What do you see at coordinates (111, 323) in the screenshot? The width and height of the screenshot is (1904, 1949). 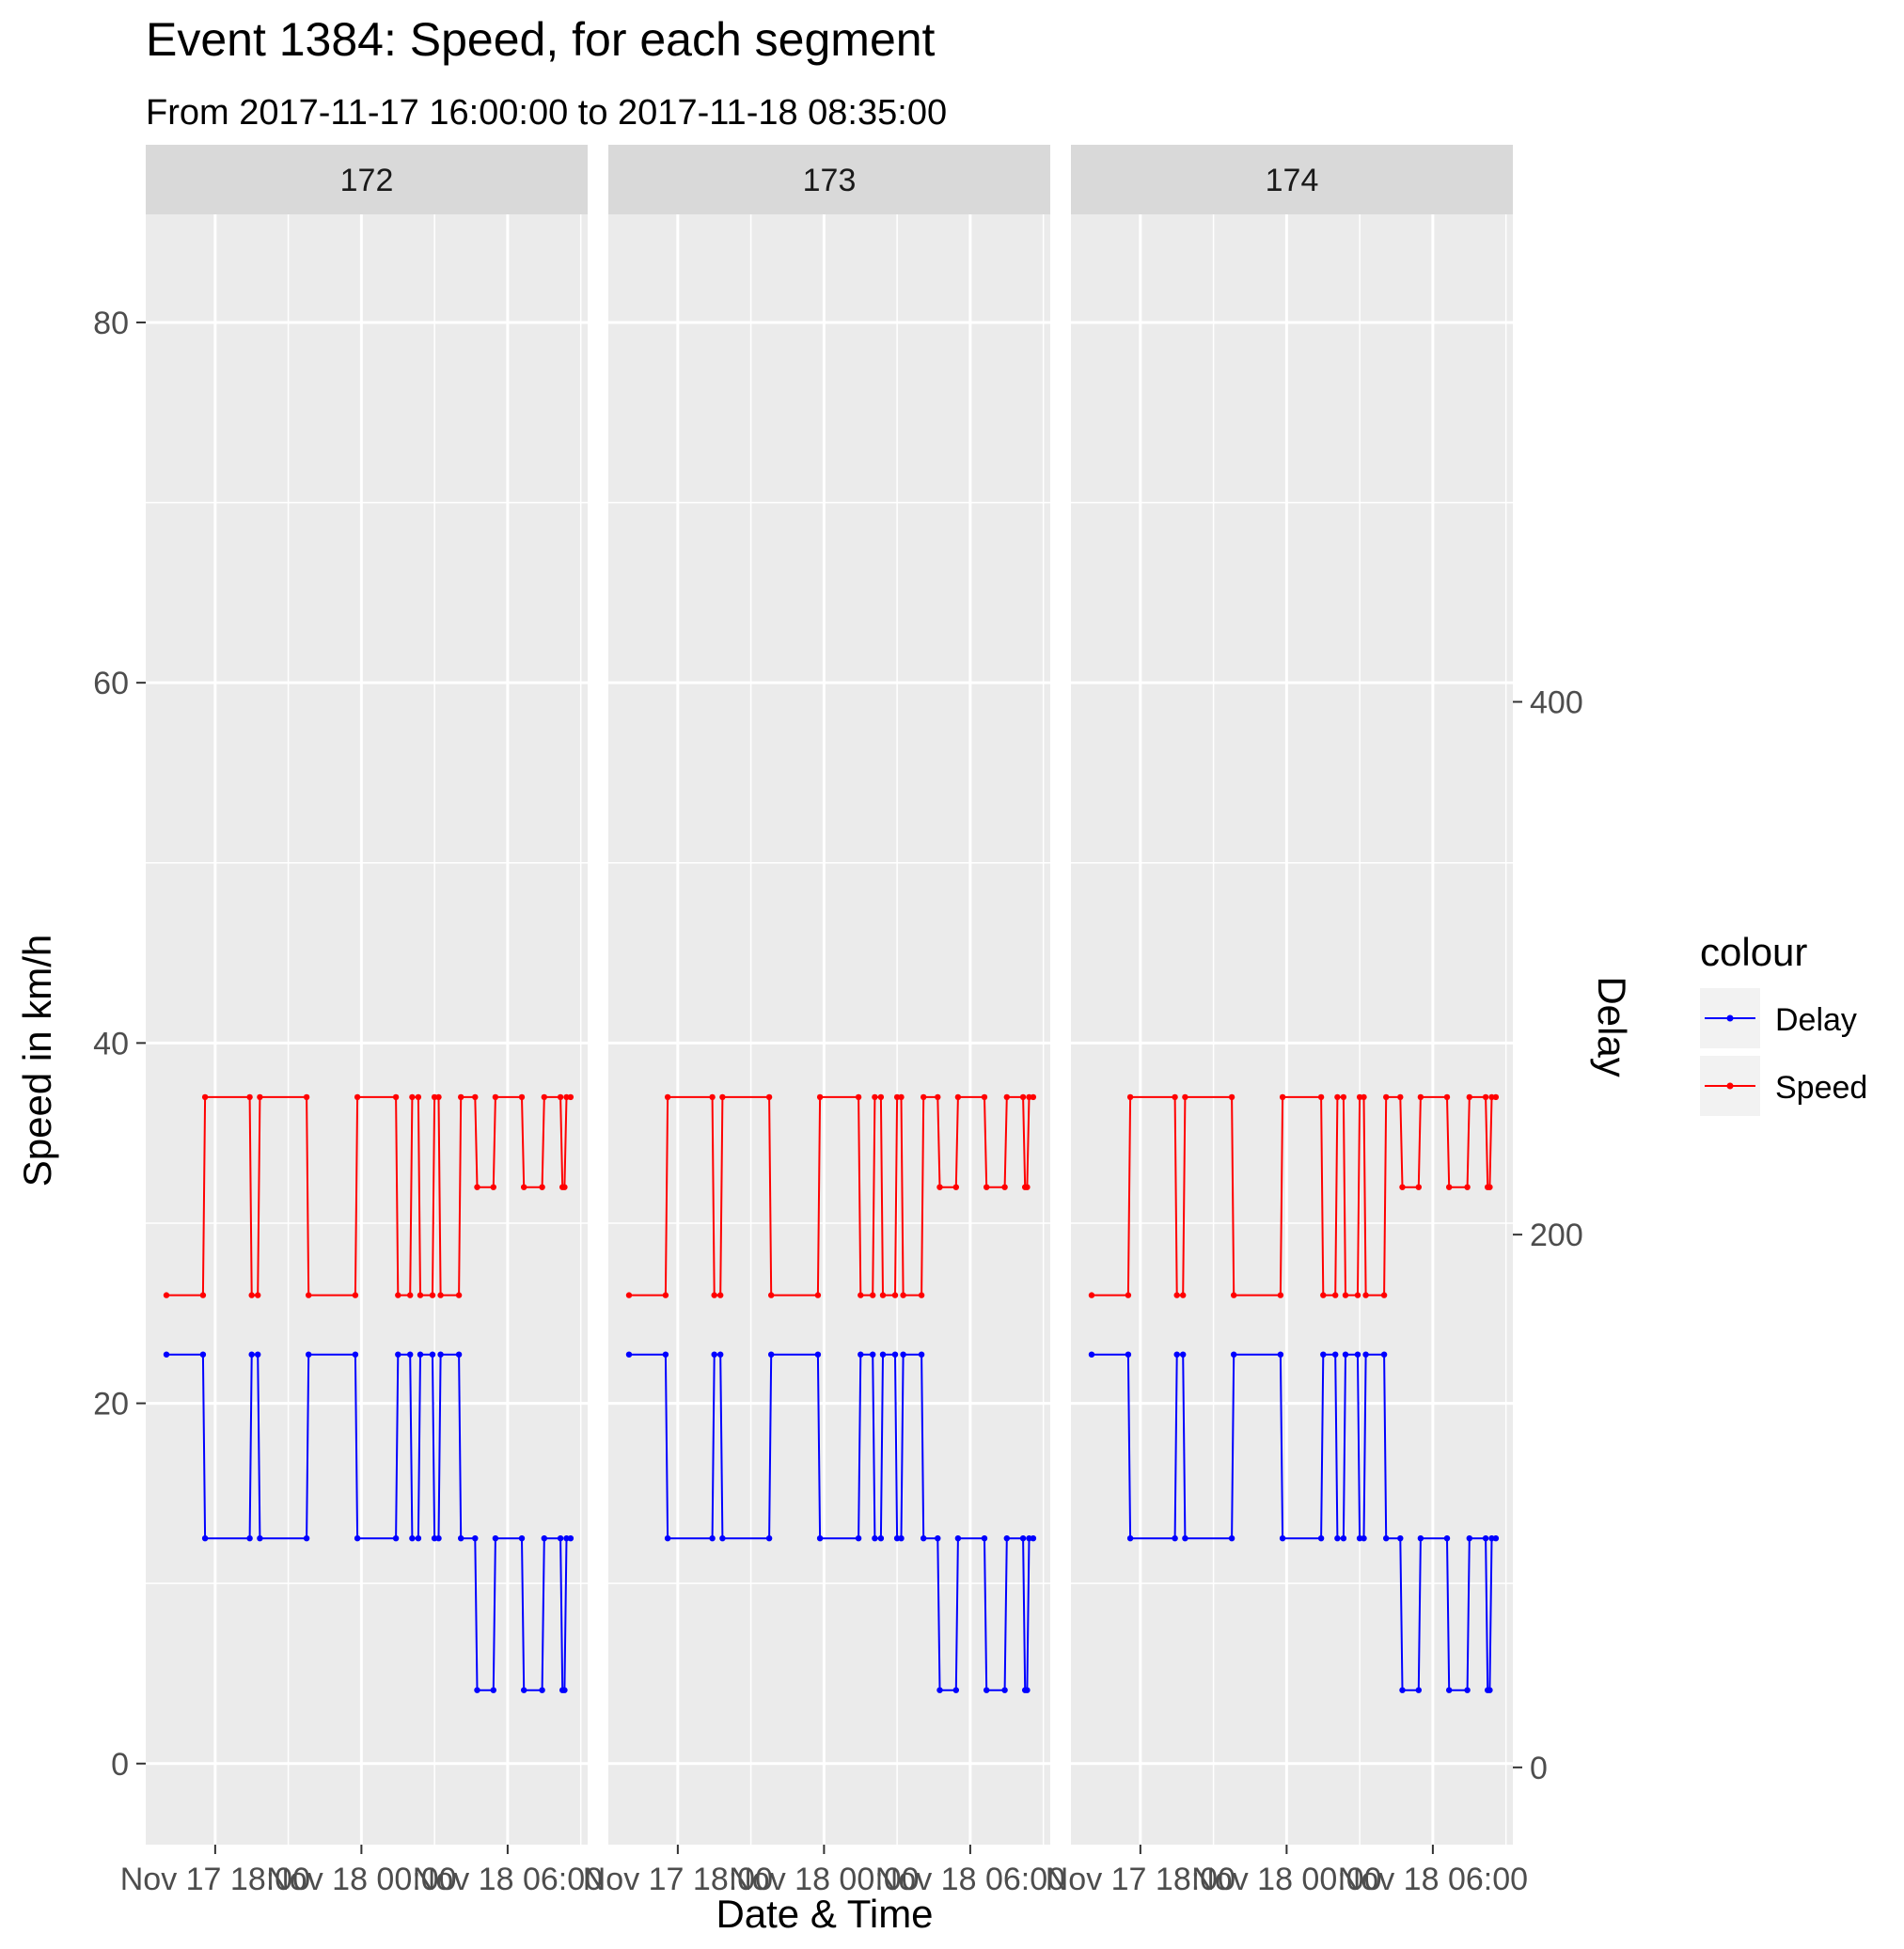 I see `y-tick-label-4: 80` at bounding box center [111, 323].